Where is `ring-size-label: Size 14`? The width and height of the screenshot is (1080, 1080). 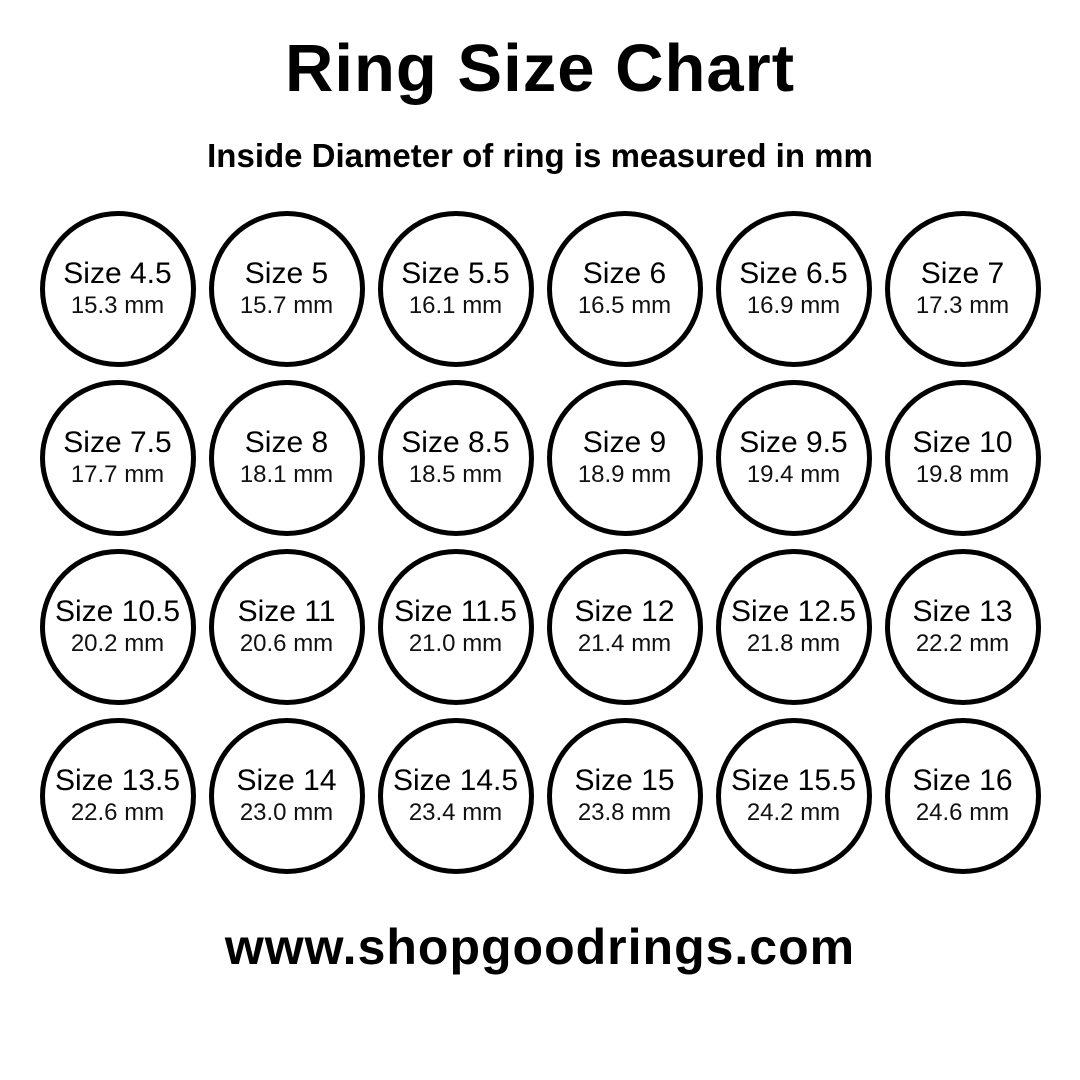
ring-size-label: Size 14 is located at coordinates (286, 781).